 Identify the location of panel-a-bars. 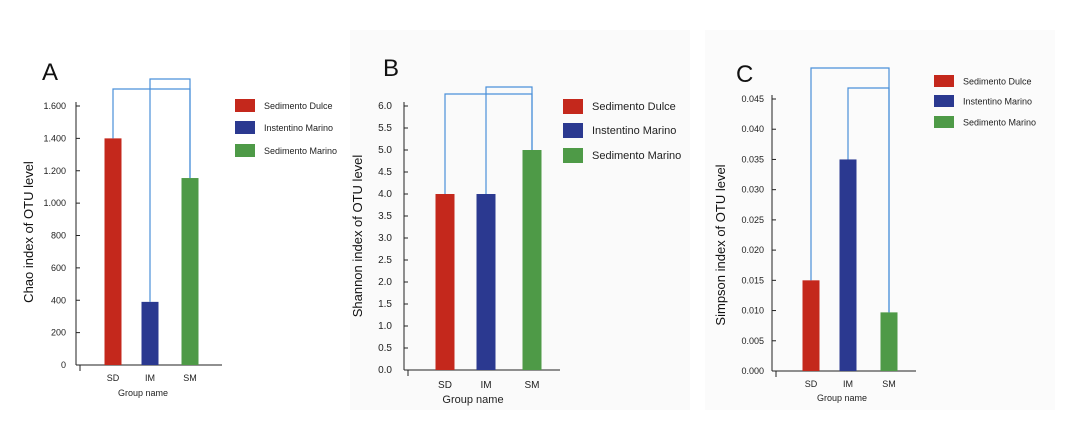
(151, 251).